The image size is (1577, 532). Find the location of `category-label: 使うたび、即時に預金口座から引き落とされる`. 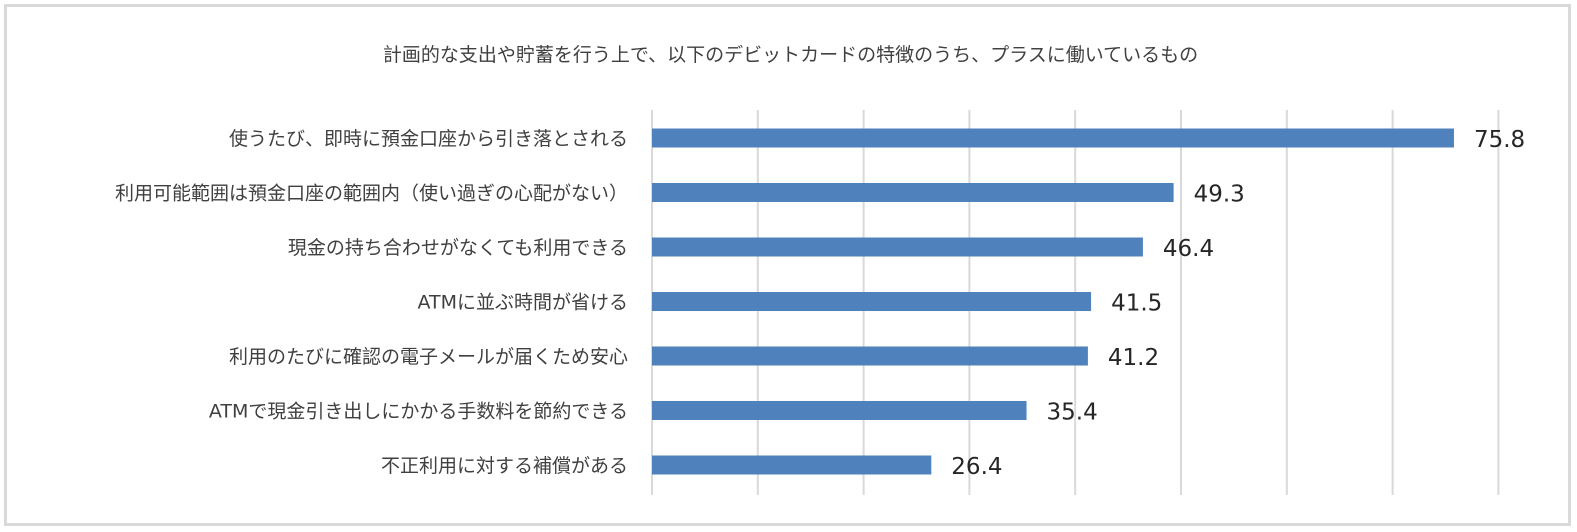

category-label: 使うたび、即時に預金口座から引き落とされる is located at coordinates (428, 139).